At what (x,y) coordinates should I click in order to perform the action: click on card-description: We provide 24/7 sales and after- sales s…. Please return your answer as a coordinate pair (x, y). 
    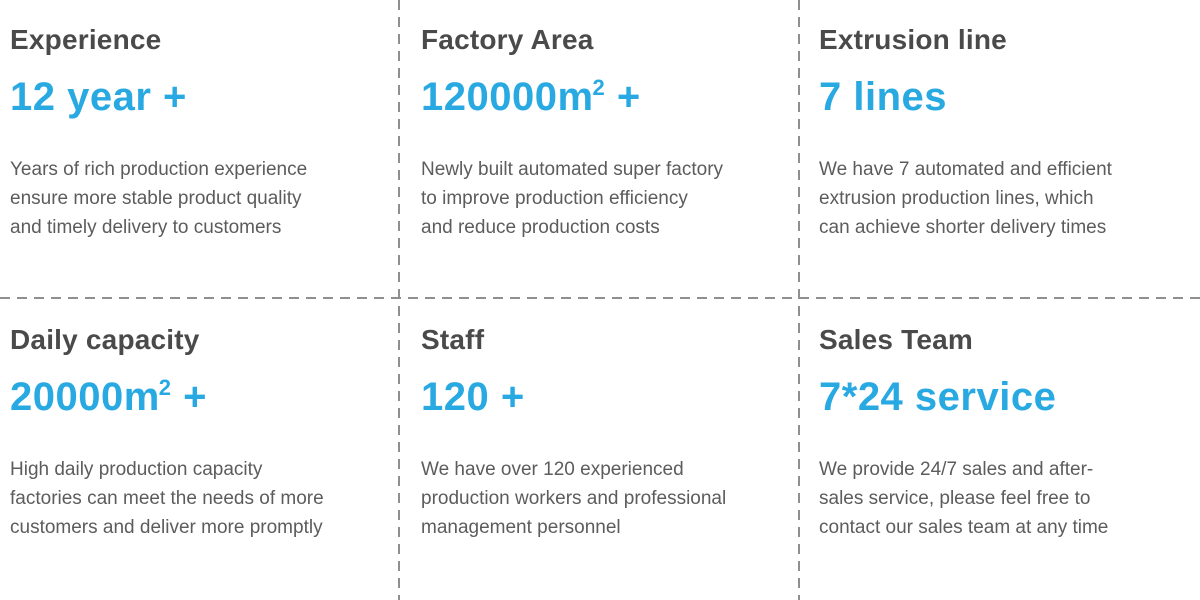
    Looking at the image, I should click on (964, 498).